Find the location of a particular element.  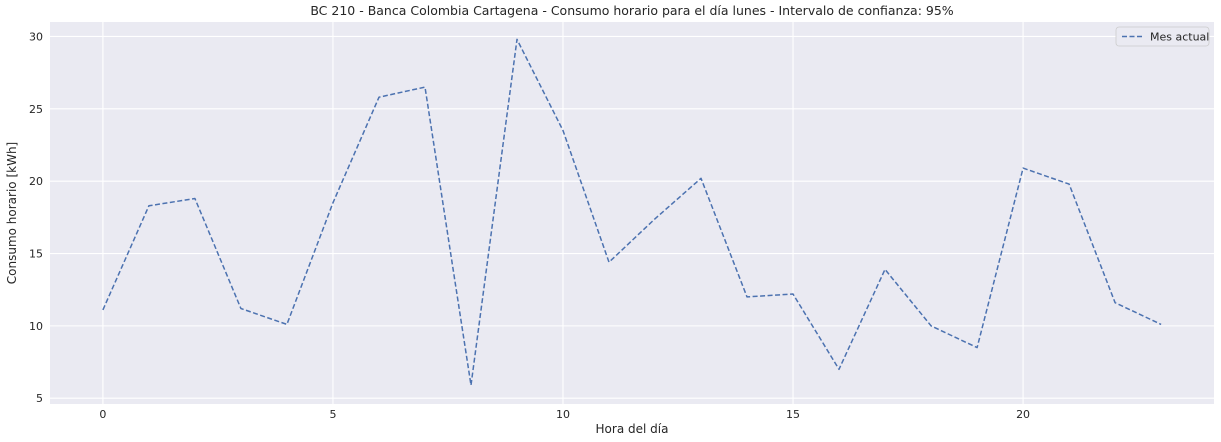

y-tick-label: 10 is located at coordinates (36, 326).